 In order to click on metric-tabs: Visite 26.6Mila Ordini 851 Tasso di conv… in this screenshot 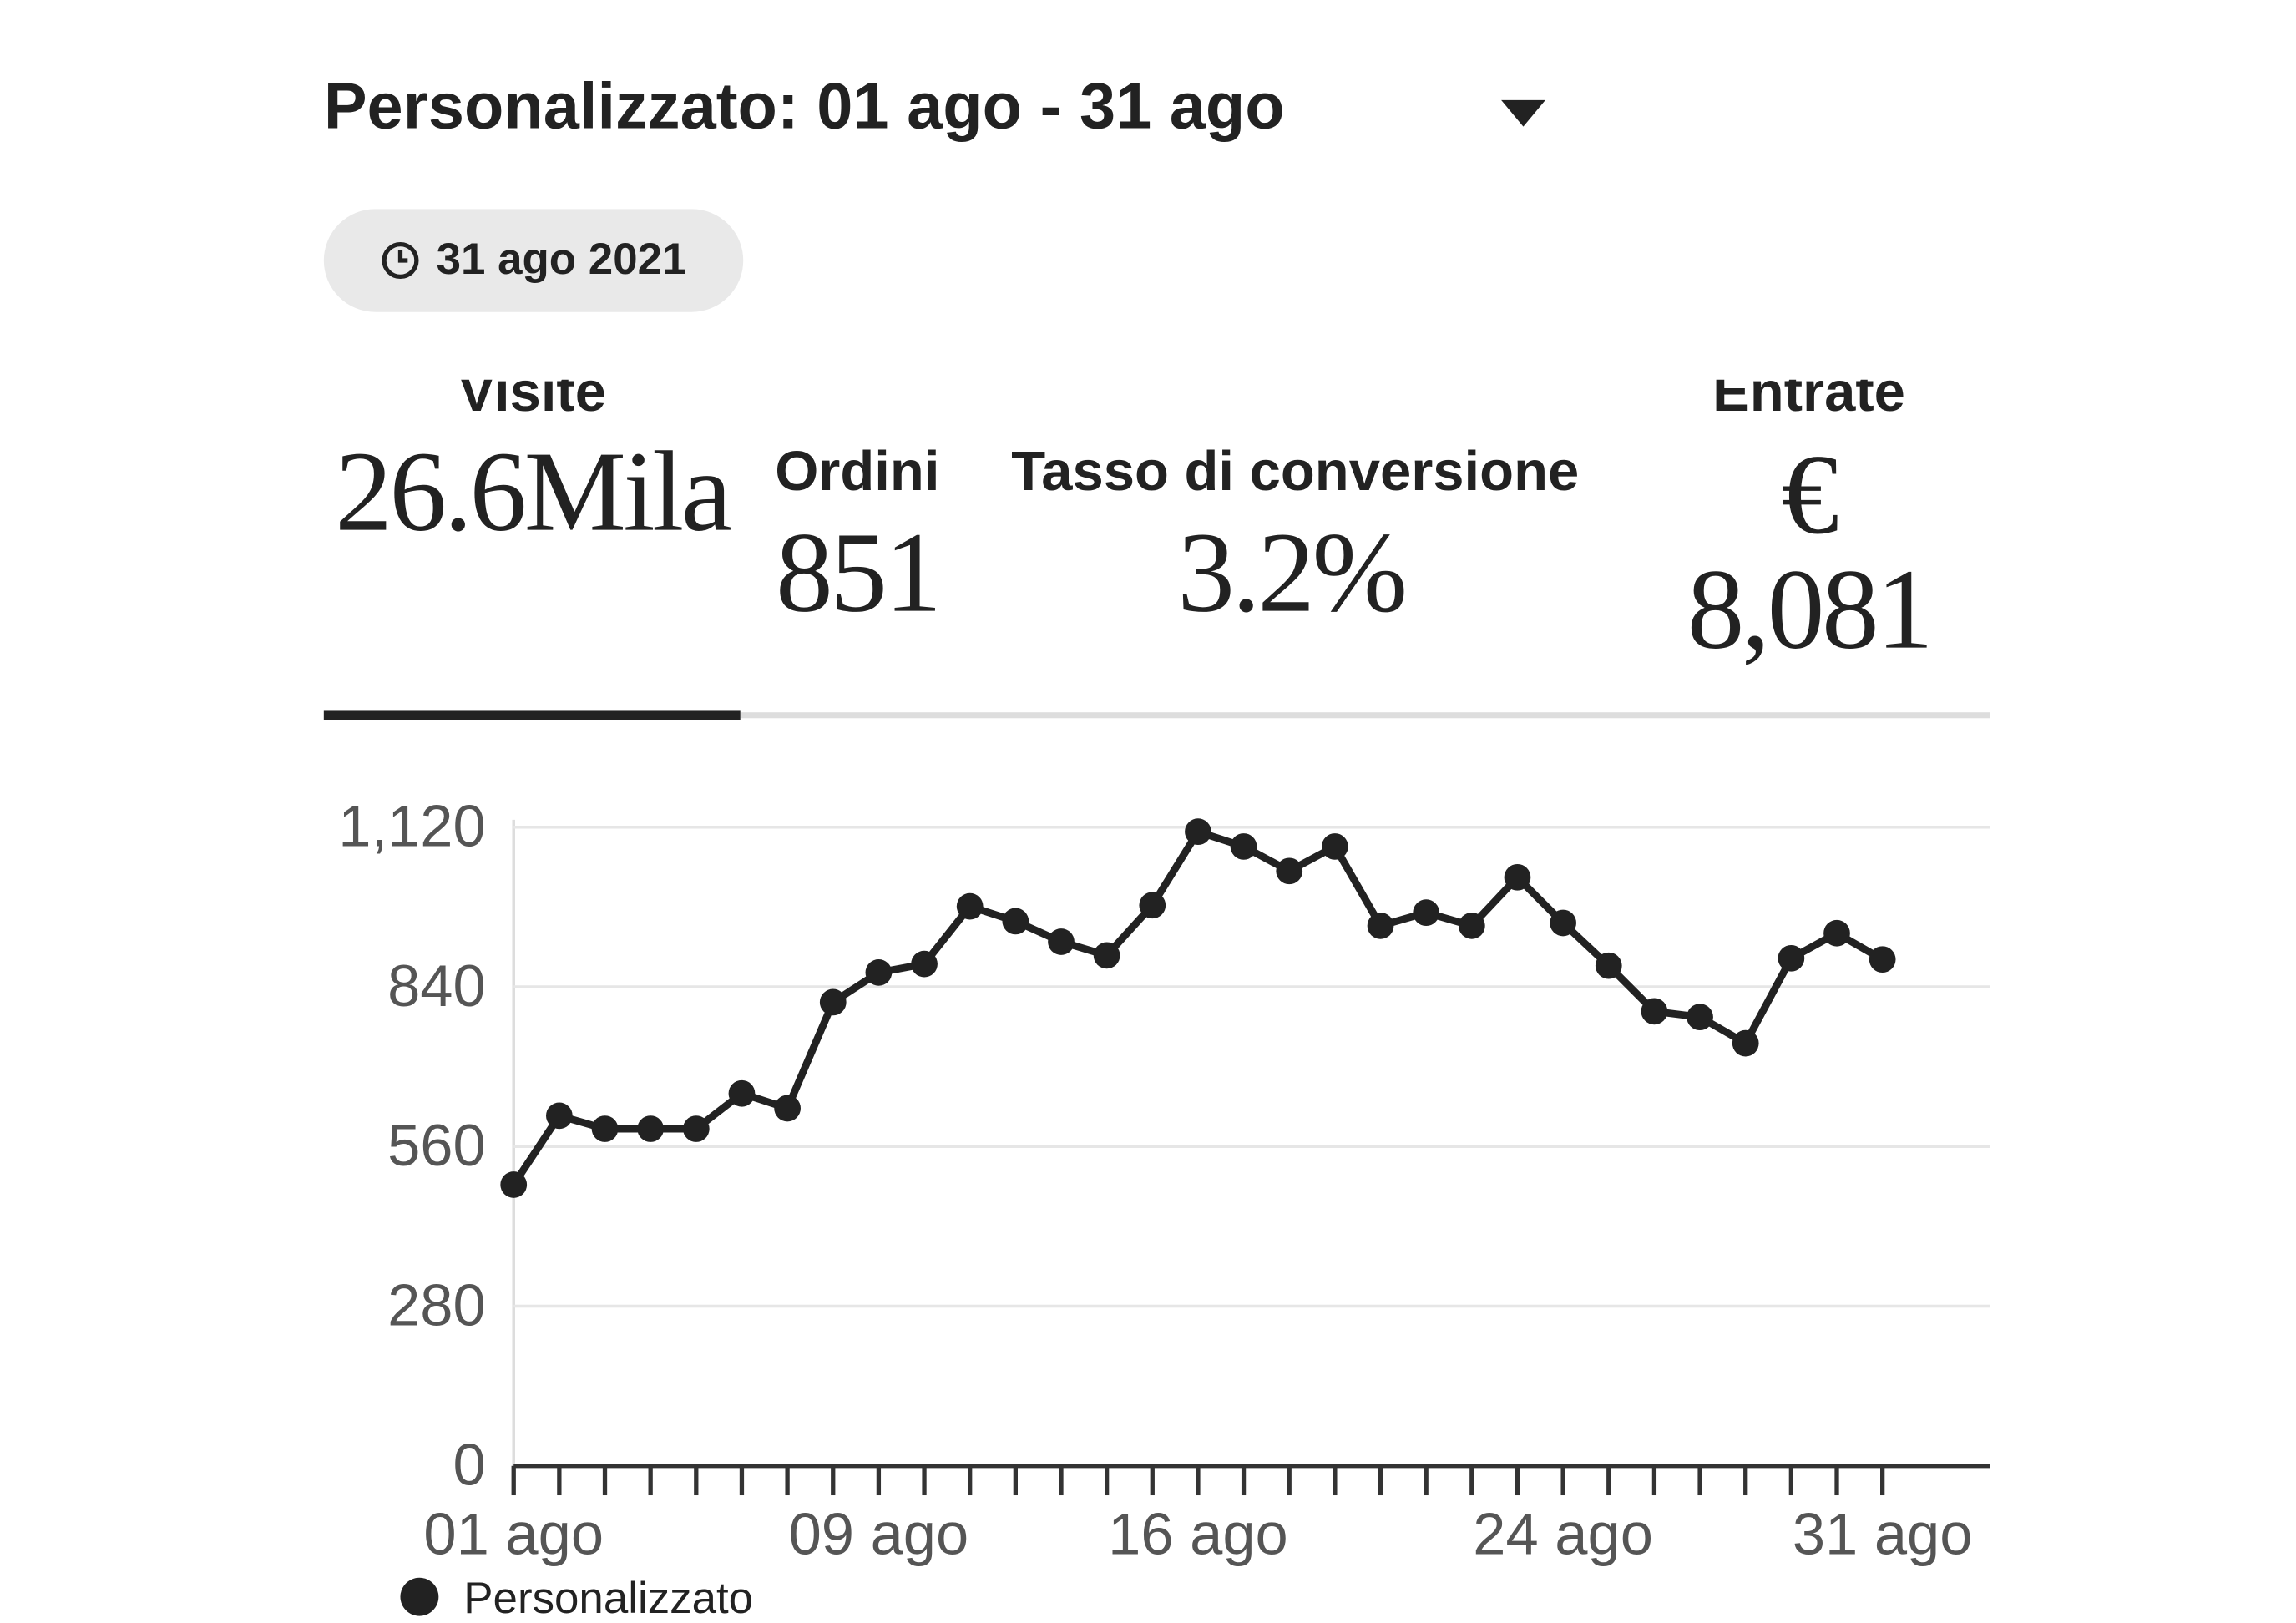, I will do `click(1157, 548)`.